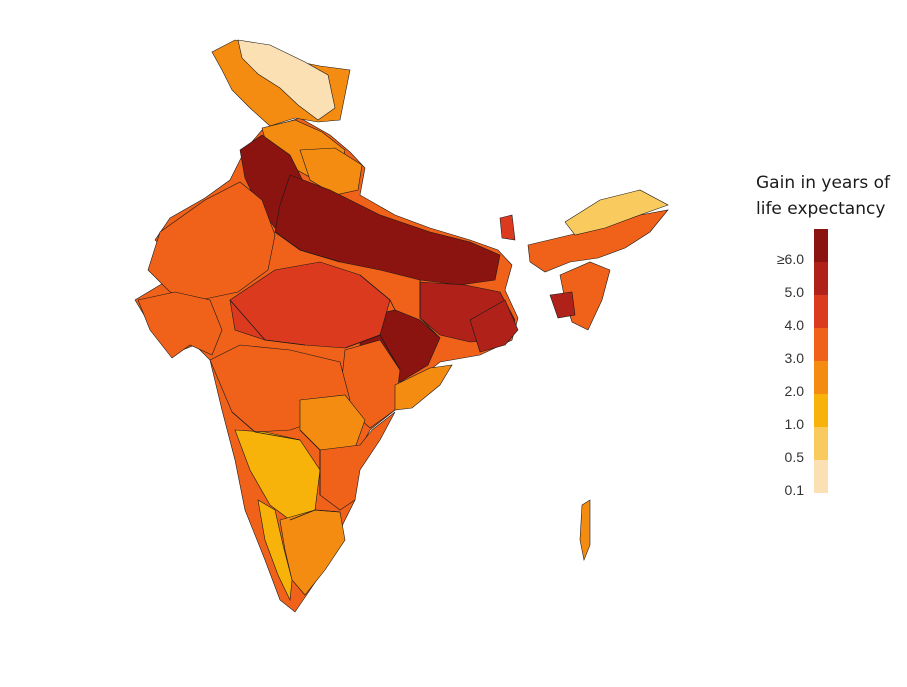  I want to click on arunachal-region, so click(616, 212).